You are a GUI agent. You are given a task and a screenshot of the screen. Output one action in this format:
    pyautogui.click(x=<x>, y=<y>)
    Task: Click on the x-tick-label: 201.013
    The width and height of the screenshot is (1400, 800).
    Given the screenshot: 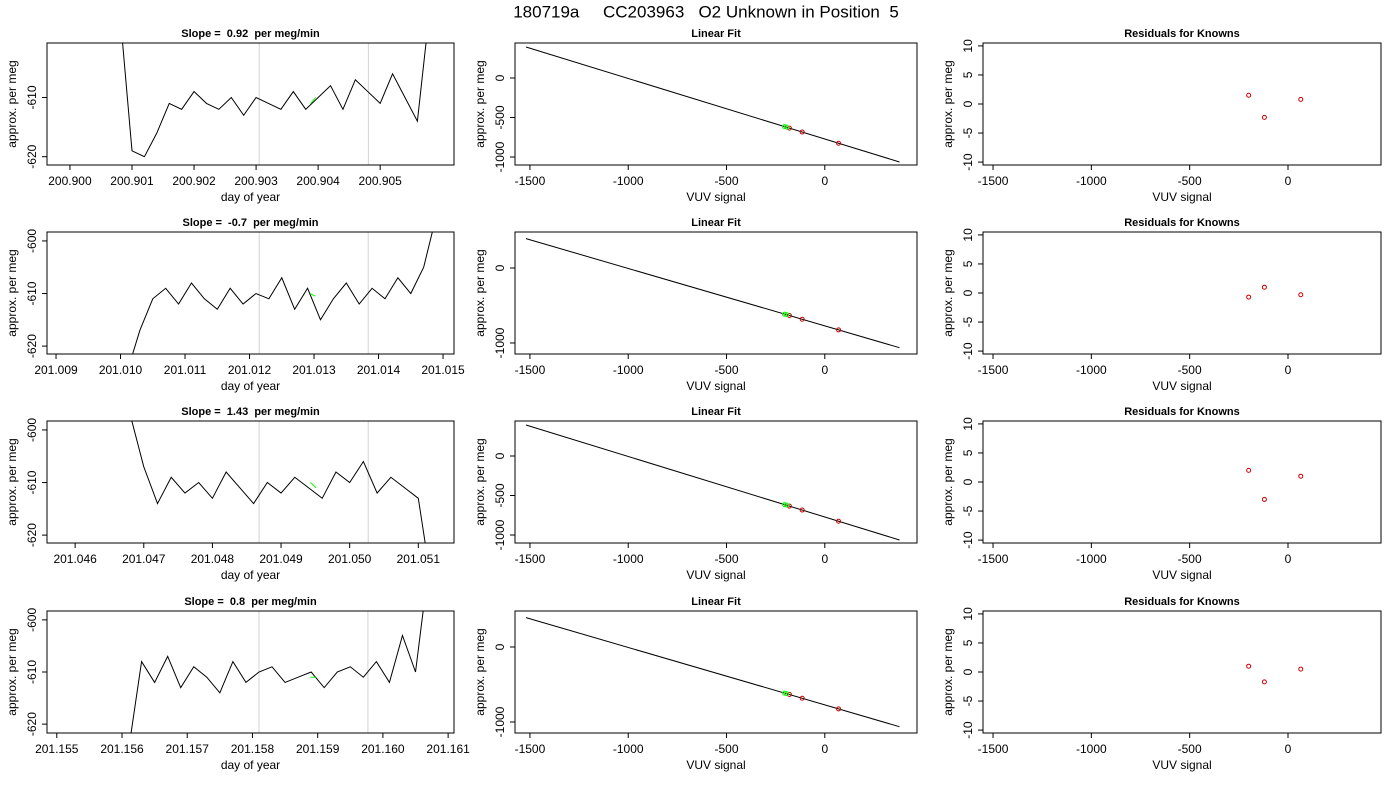 What is the action you would take?
    pyautogui.click(x=314, y=370)
    